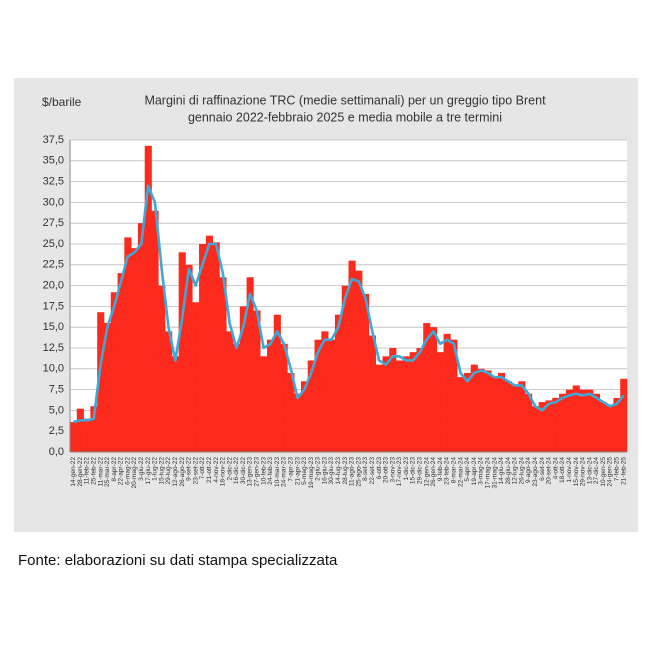 Image resolution: width=650 pixels, height=650 pixels. Describe the element at coordinates (352, 472) in the screenshot. I see `x-tick-label: 11-ago-23` at that location.